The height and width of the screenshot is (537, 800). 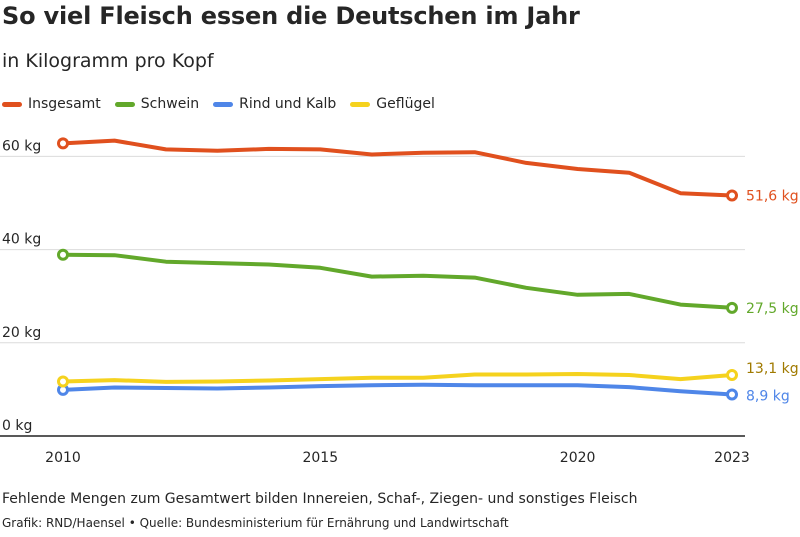 What do you see at coordinates (320, 458) in the screenshot?
I see `x-tick-label: 2015` at bounding box center [320, 458].